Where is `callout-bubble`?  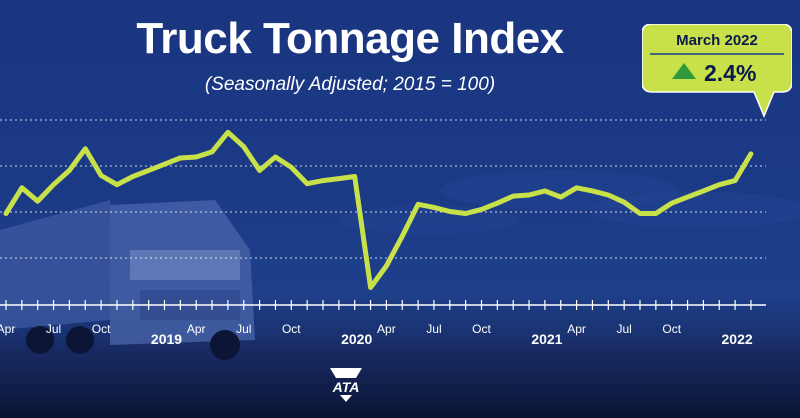 callout-bubble is located at coordinates (717, 71).